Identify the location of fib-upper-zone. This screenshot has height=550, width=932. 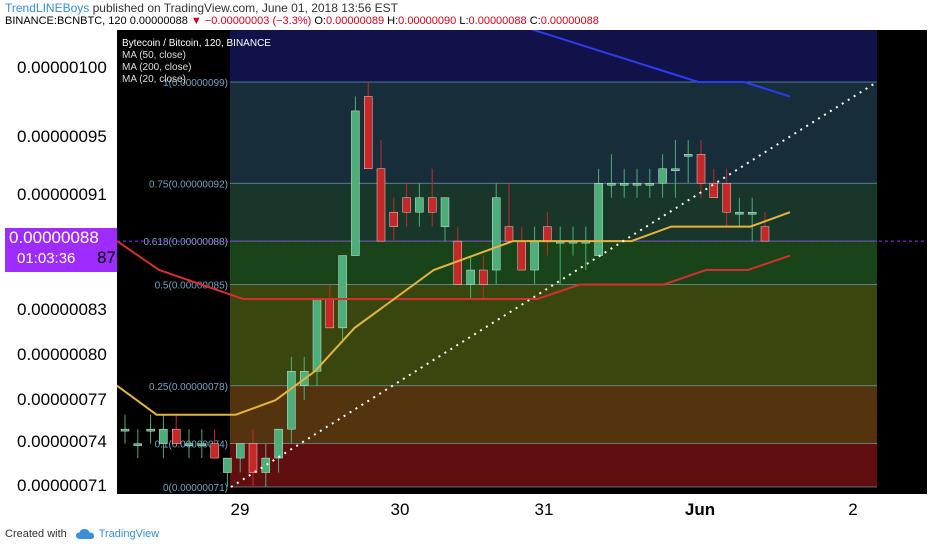
(553, 56).